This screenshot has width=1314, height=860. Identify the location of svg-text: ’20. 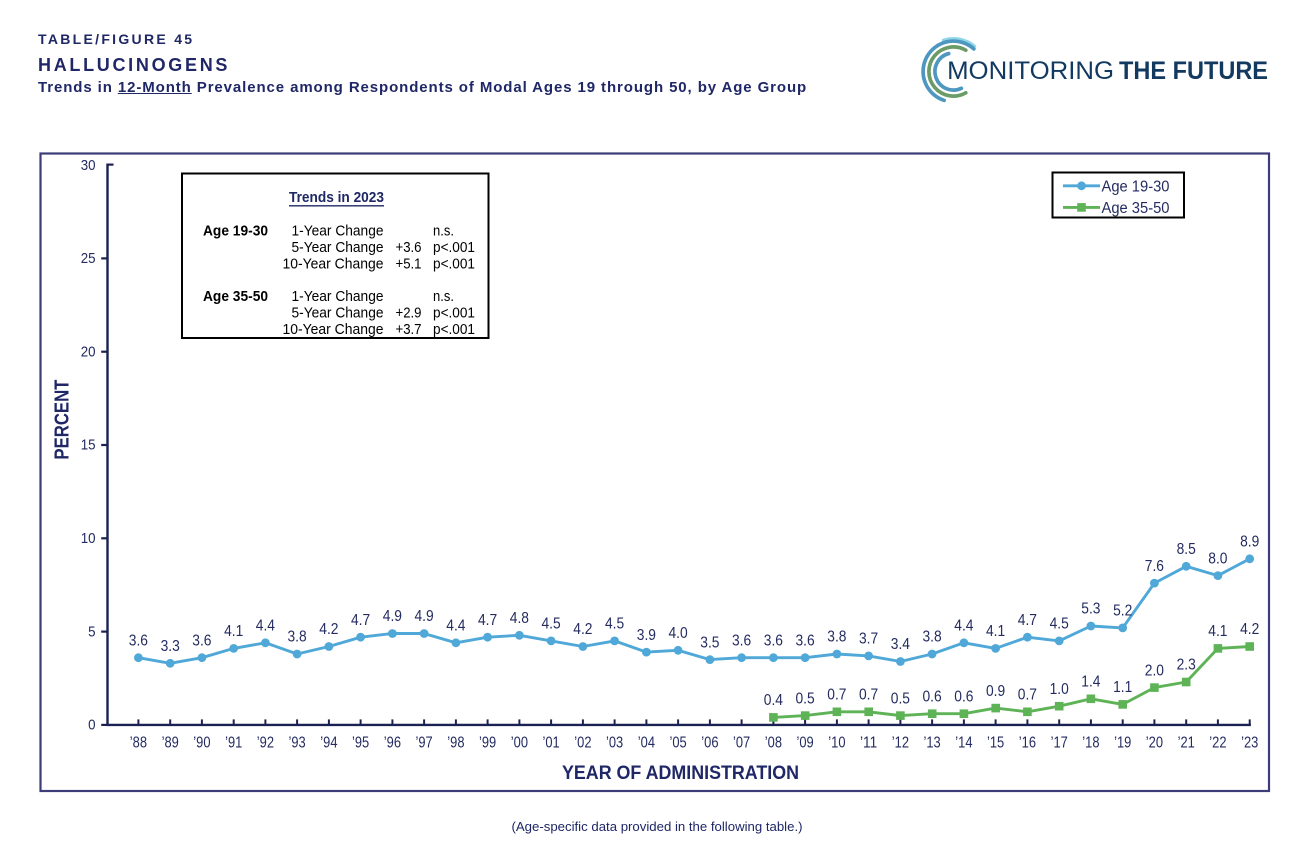
(1154, 743).